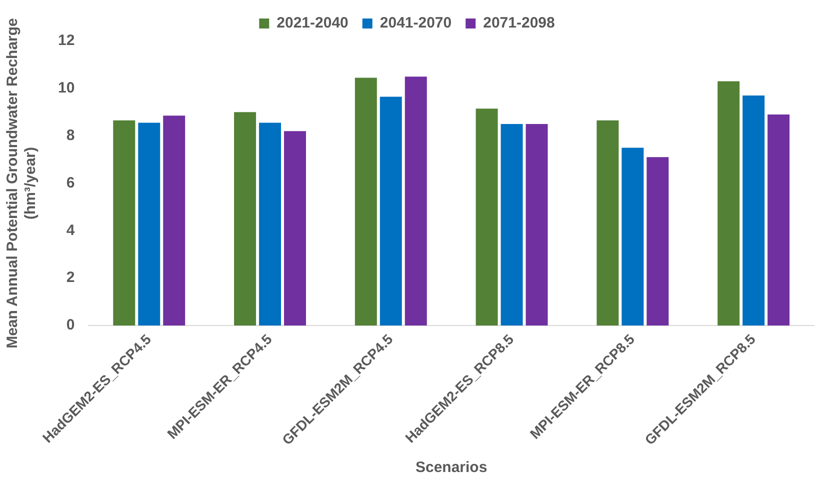 The width and height of the screenshot is (824, 481). Describe the element at coordinates (22, 183) in the screenshot. I see `y-axis-title: Mean Annual Potential Groundwater Recharge (hm³/year)` at that location.